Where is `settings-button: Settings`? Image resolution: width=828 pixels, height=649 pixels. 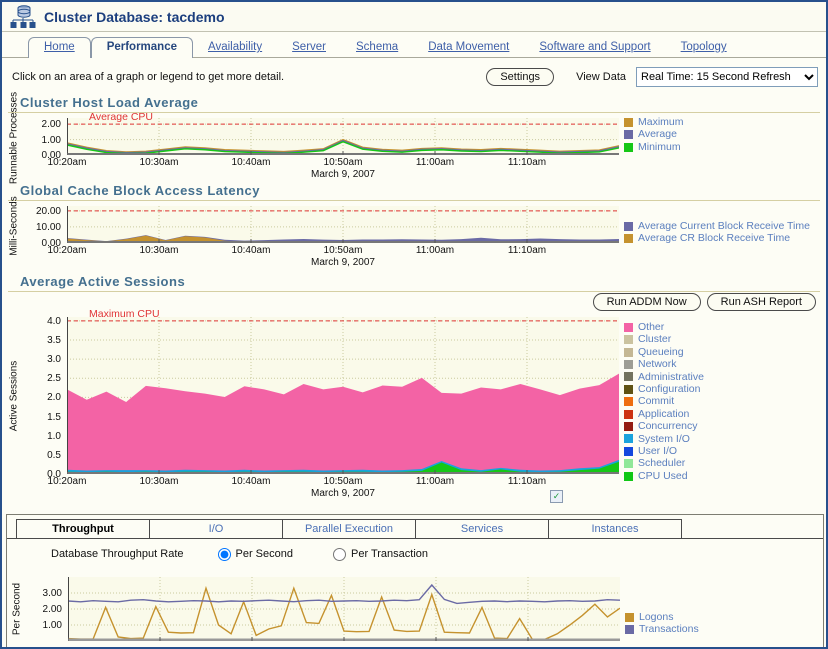
settings-button: Settings is located at coordinates (520, 77).